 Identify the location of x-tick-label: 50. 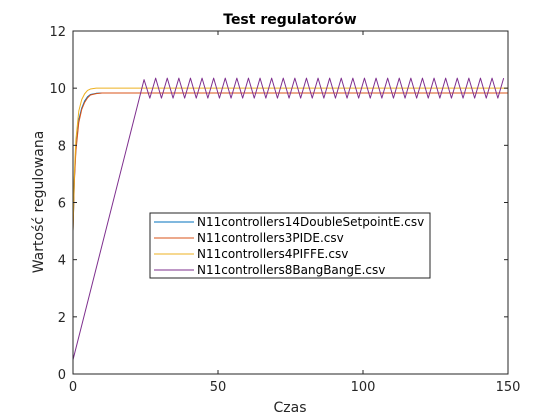
(218, 387).